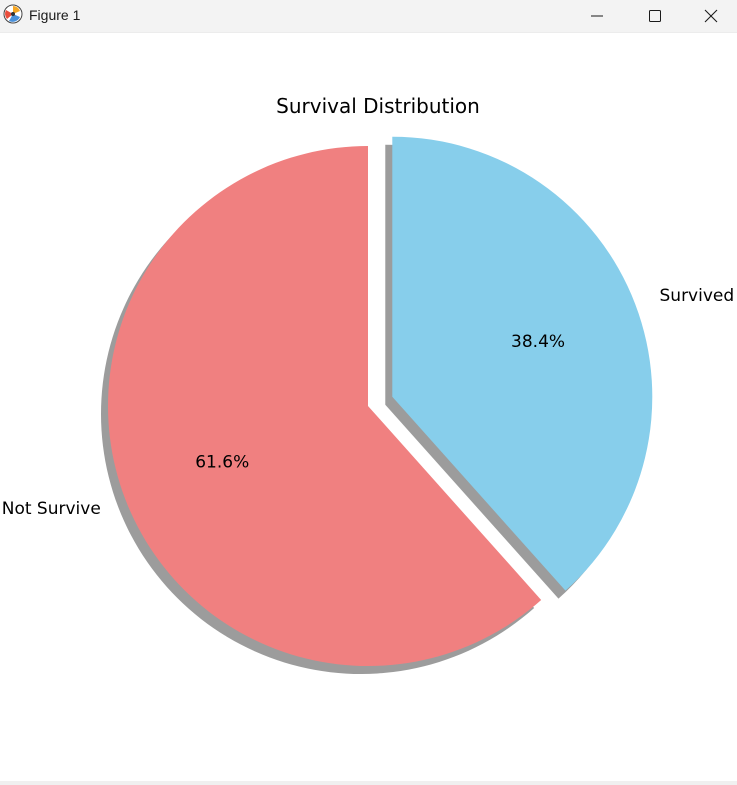  I want to click on maximize-button, so click(655, 16).